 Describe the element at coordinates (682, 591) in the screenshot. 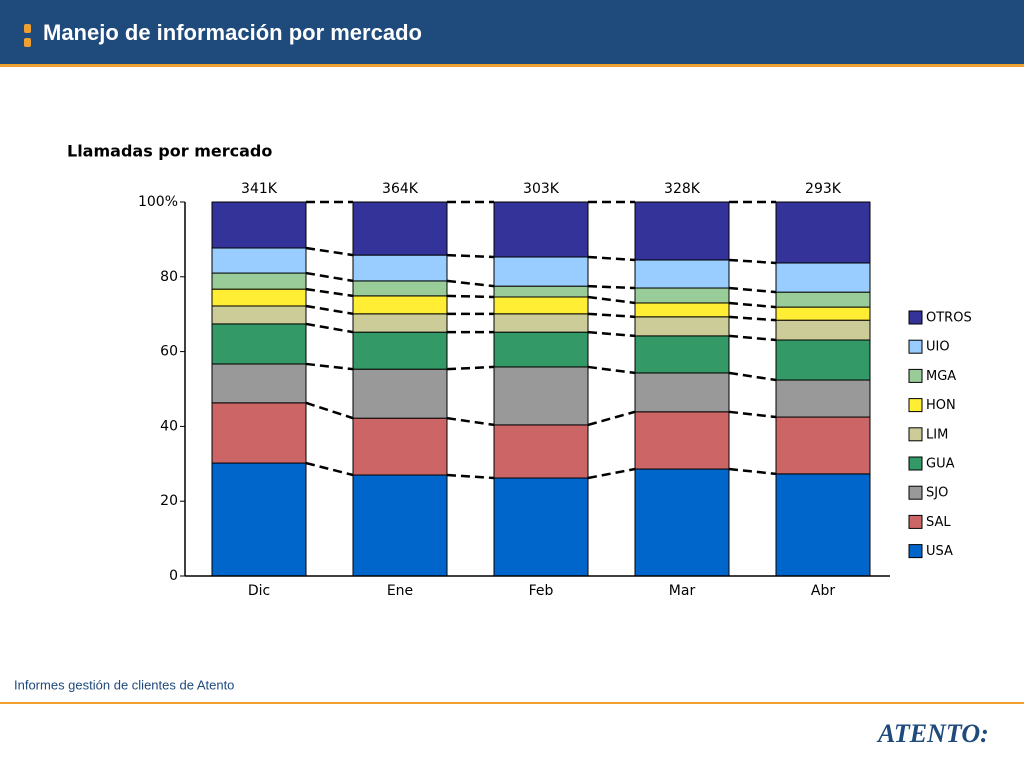

I see `x-tick-label: Mar` at that location.